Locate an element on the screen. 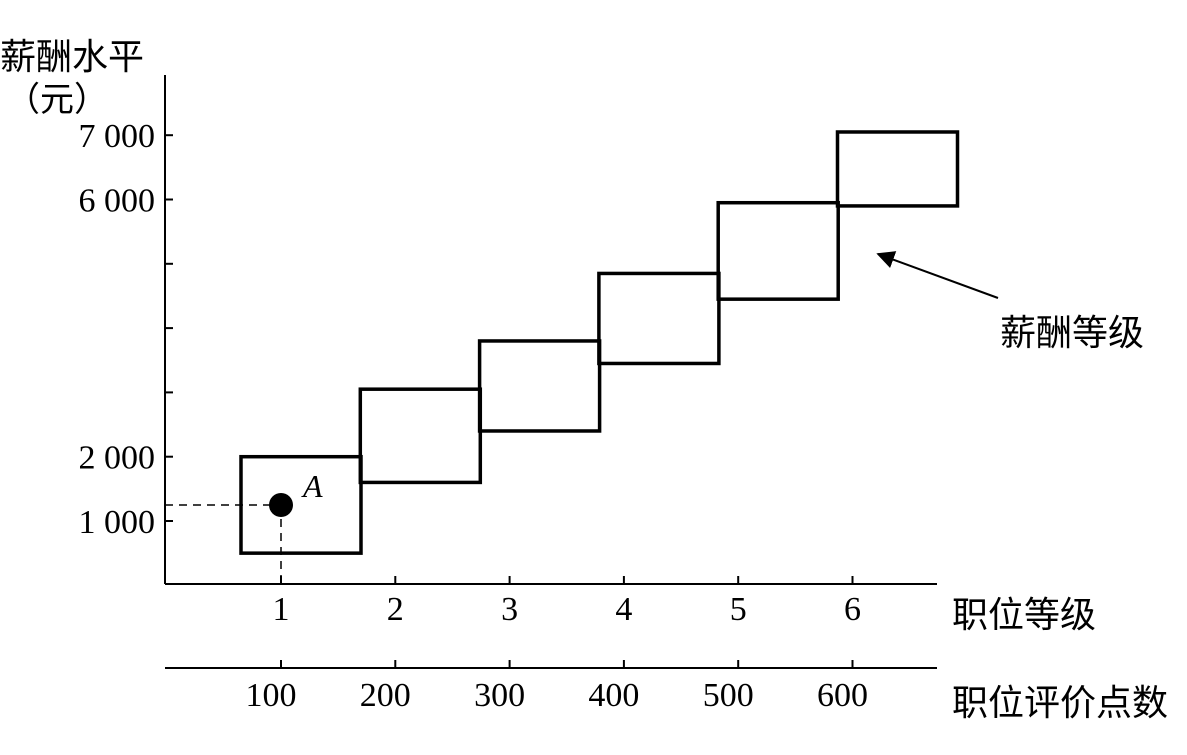  x-tick-label: 6 is located at coordinates (852, 609).